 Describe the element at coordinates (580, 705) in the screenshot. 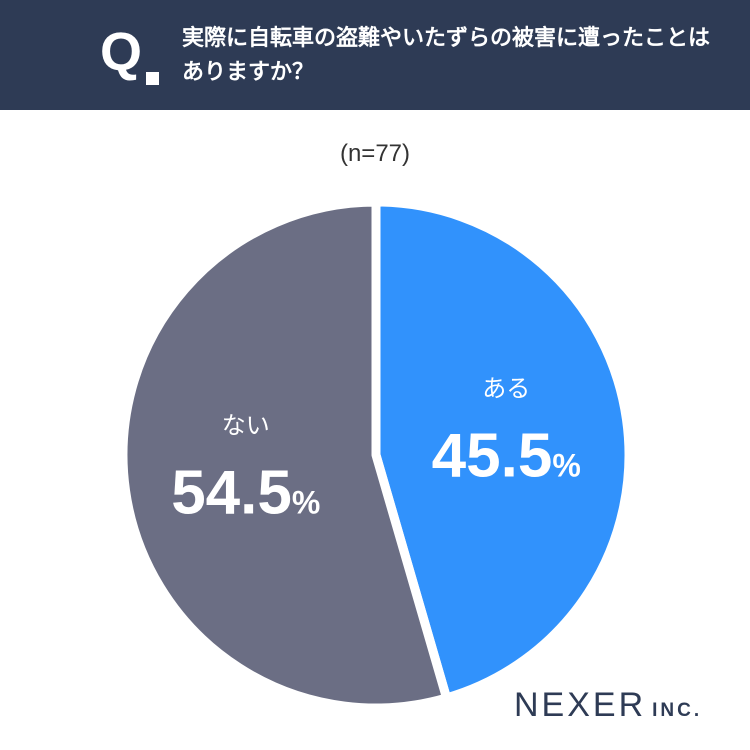

I see `logo-main-text: NEXER` at that location.